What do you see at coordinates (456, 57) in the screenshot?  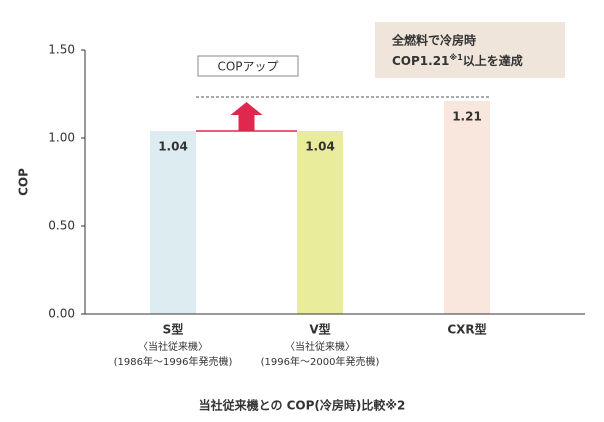 I see `footnote-mark: ※1` at bounding box center [456, 57].